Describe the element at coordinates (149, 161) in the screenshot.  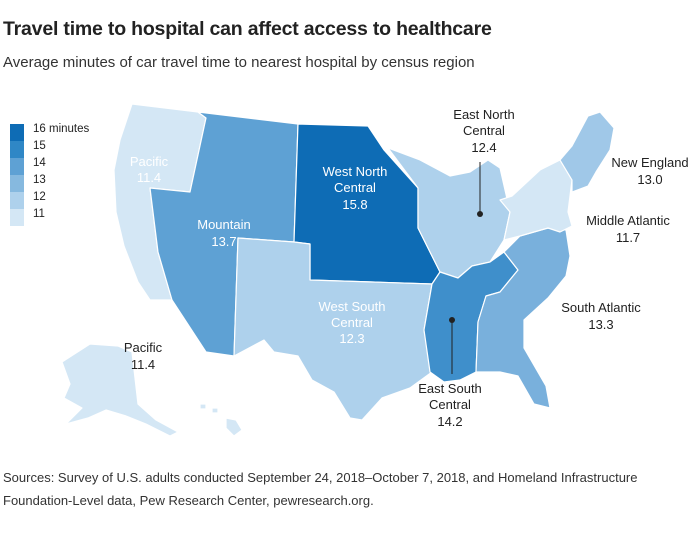
I see `label-pacific-name: Pacific` at that location.